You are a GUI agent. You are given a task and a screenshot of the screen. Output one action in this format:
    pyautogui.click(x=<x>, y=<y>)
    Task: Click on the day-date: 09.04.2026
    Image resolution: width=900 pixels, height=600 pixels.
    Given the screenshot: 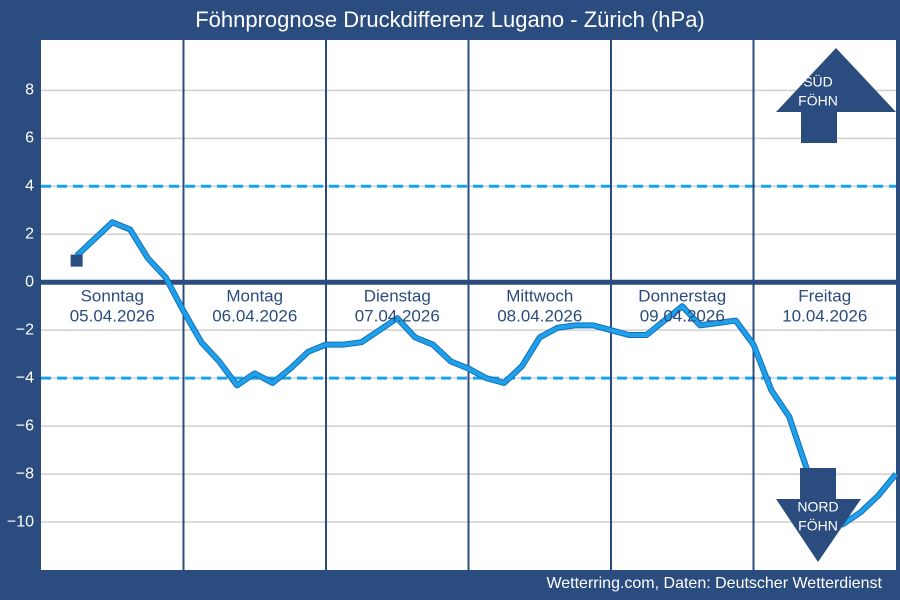 What is the action you would take?
    pyautogui.click(x=682, y=315)
    